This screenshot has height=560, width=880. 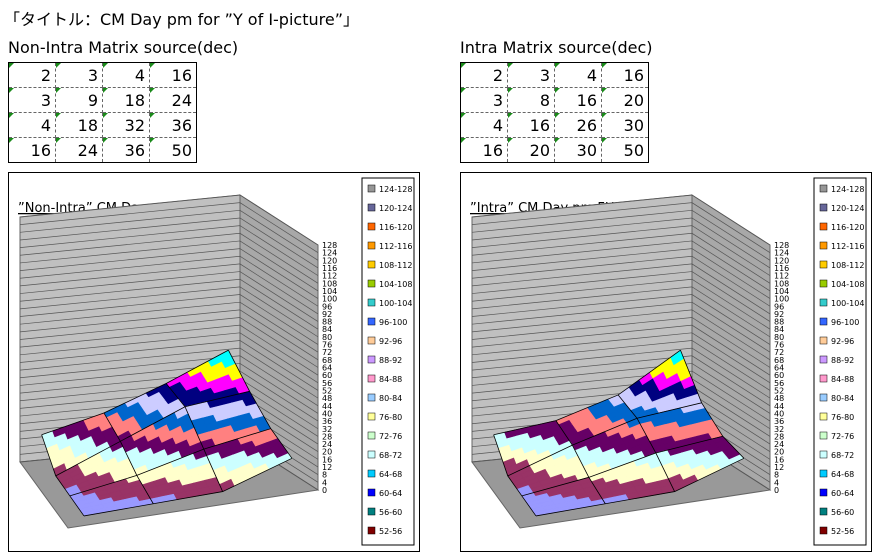 I want to click on table-cell: 32, so click(x=126, y=125).